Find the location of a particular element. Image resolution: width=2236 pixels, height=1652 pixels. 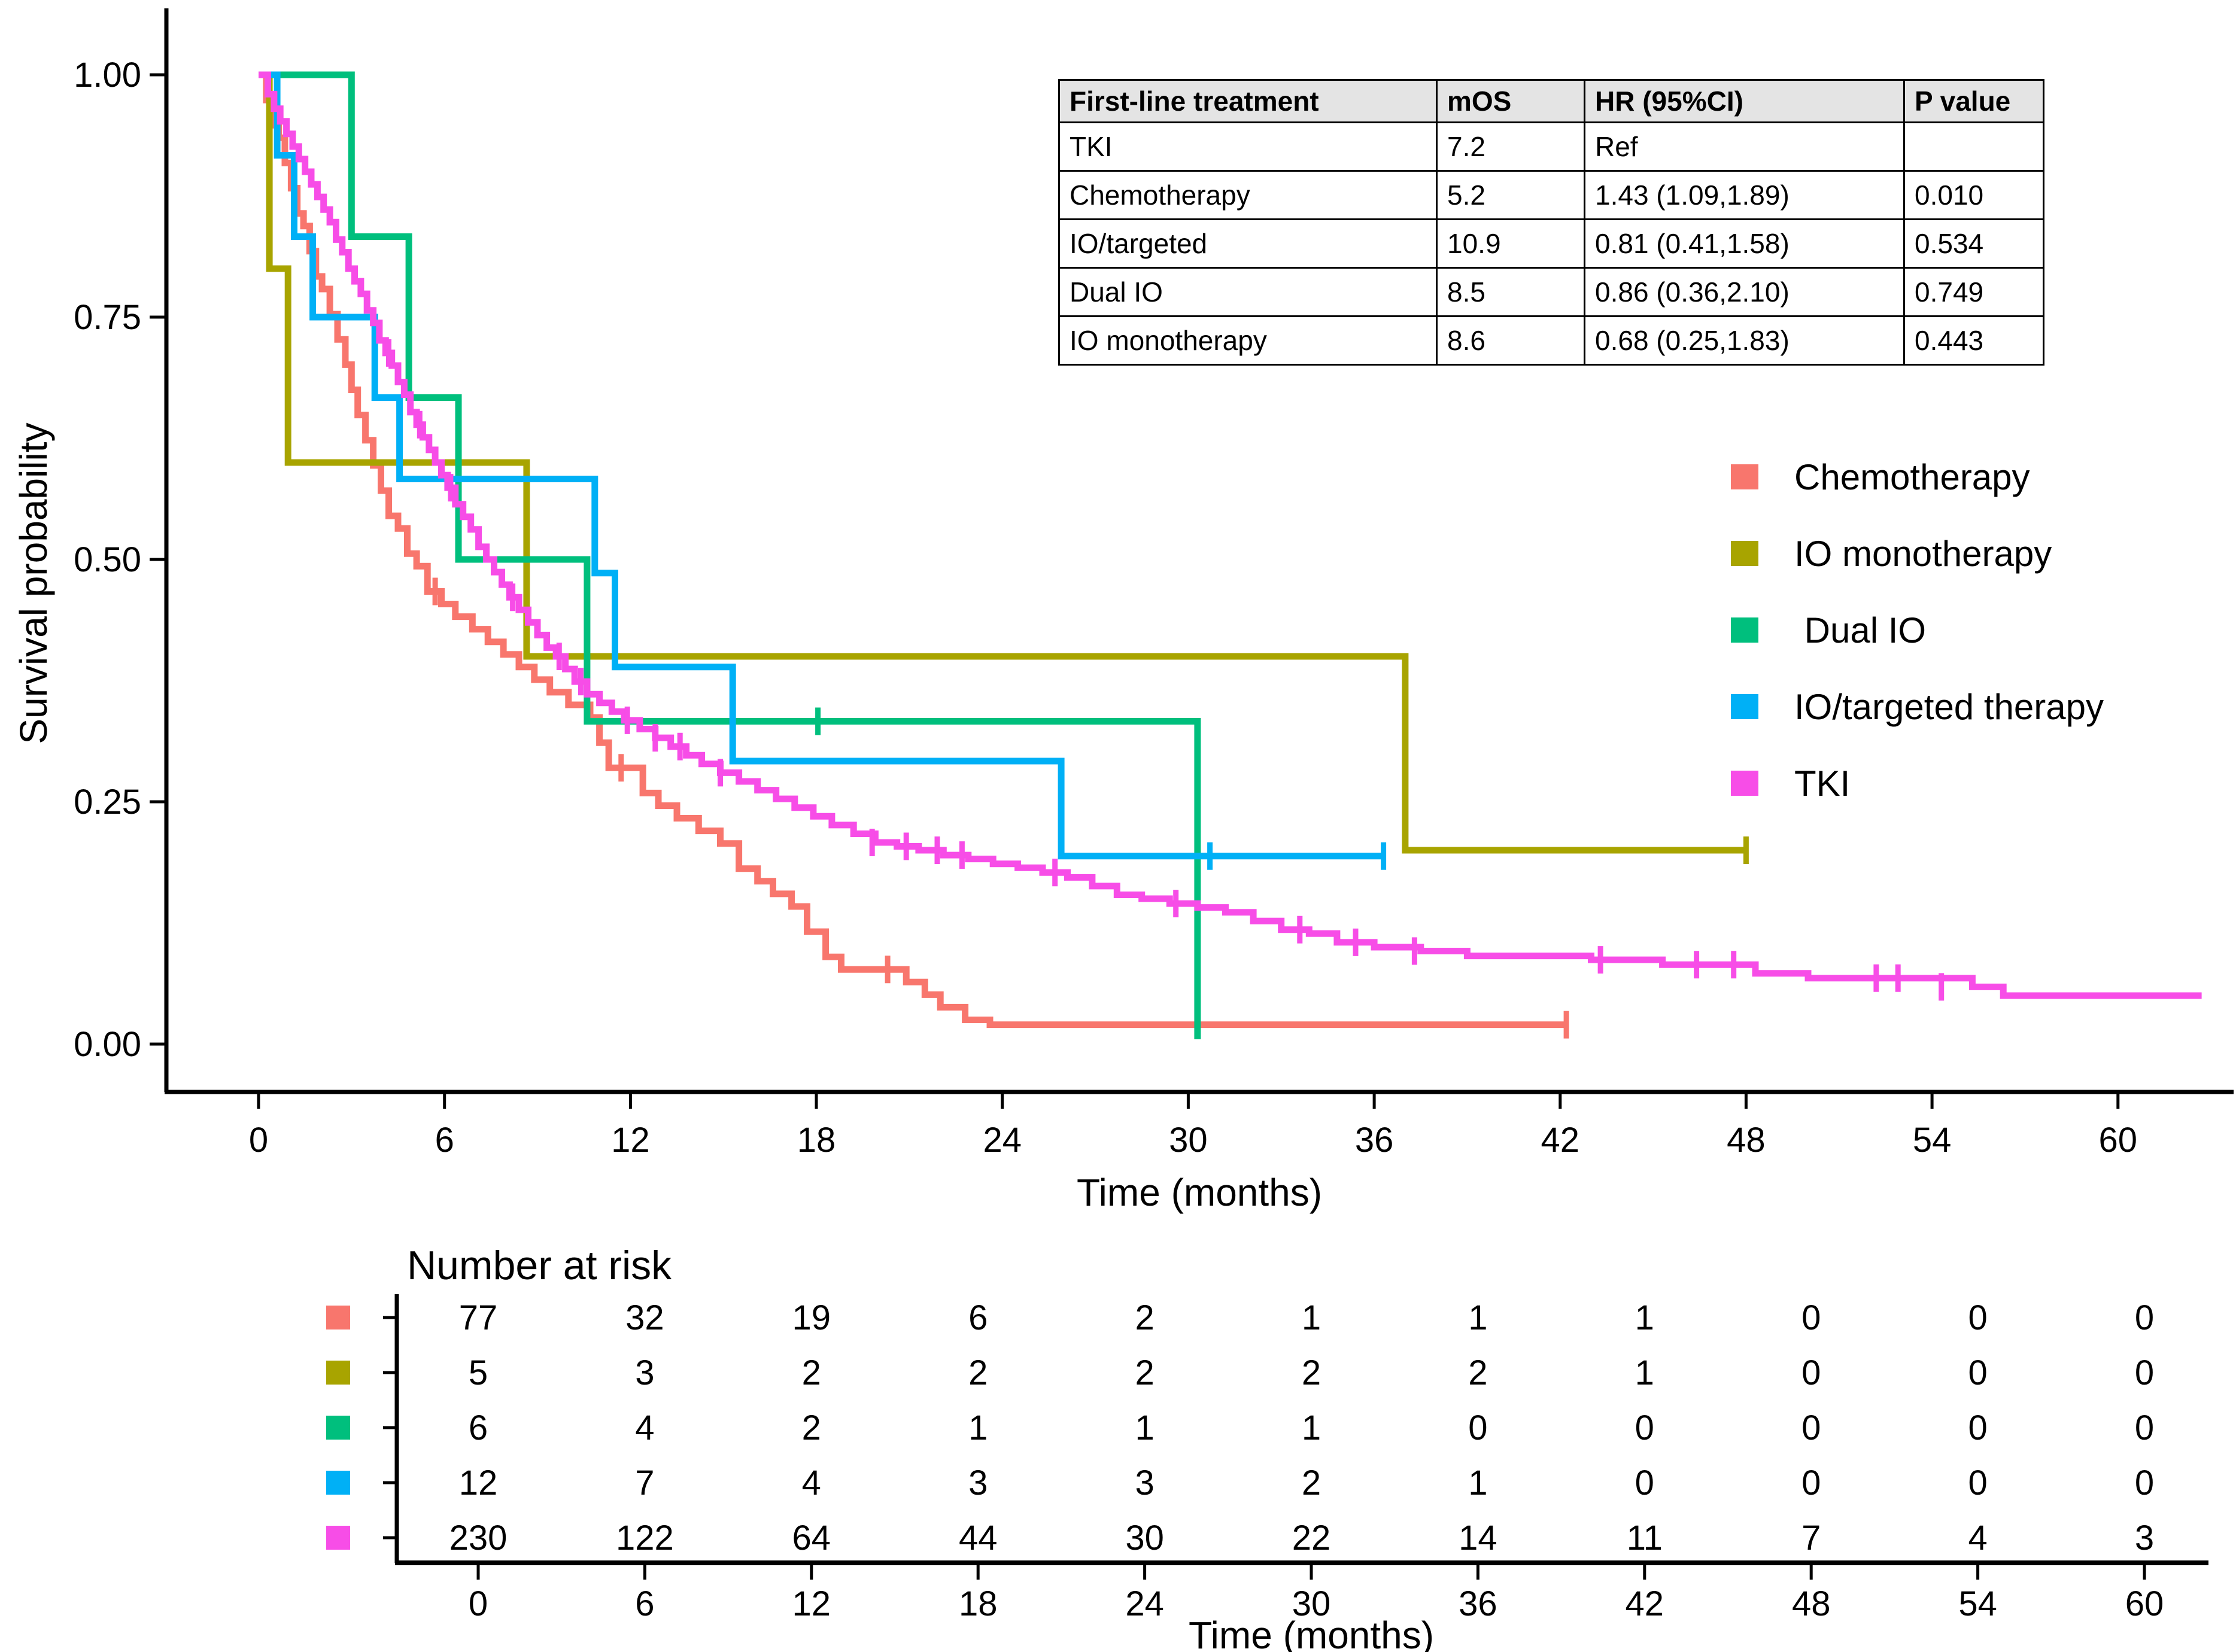

risk-count: 32 is located at coordinates (644, 1317).